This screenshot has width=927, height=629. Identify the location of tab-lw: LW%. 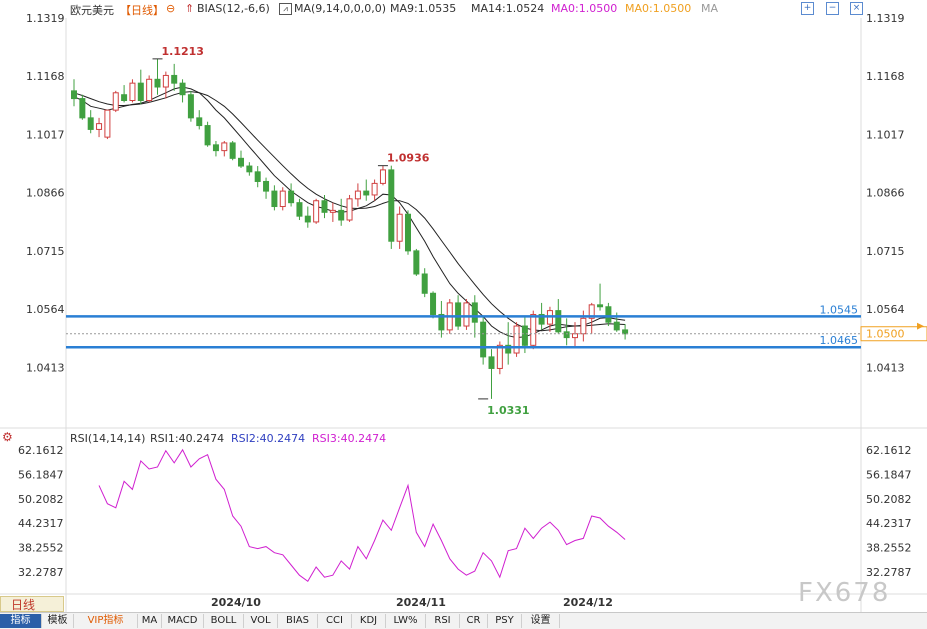
(406, 621).